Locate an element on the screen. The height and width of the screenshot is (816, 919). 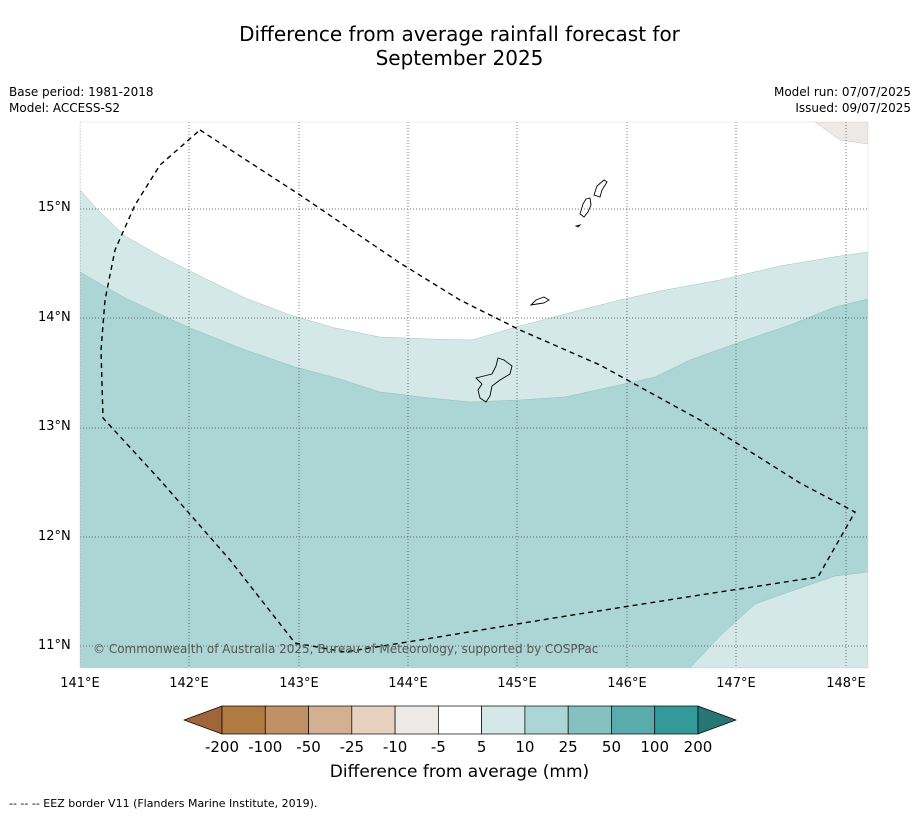
base-period: Base period: 1981-2018 is located at coordinates (81, 92).